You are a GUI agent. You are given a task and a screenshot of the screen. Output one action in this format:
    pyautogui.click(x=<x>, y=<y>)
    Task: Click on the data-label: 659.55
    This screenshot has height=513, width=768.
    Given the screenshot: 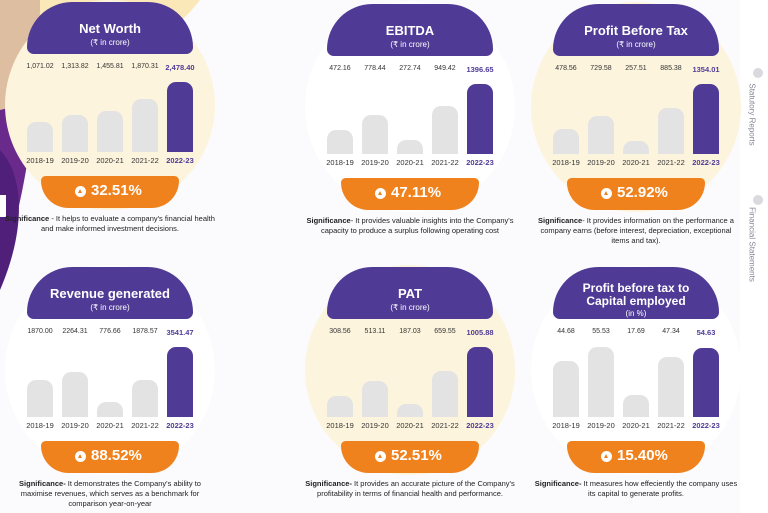 What is the action you would take?
    pyautogui.click(x=445, y=331)
    